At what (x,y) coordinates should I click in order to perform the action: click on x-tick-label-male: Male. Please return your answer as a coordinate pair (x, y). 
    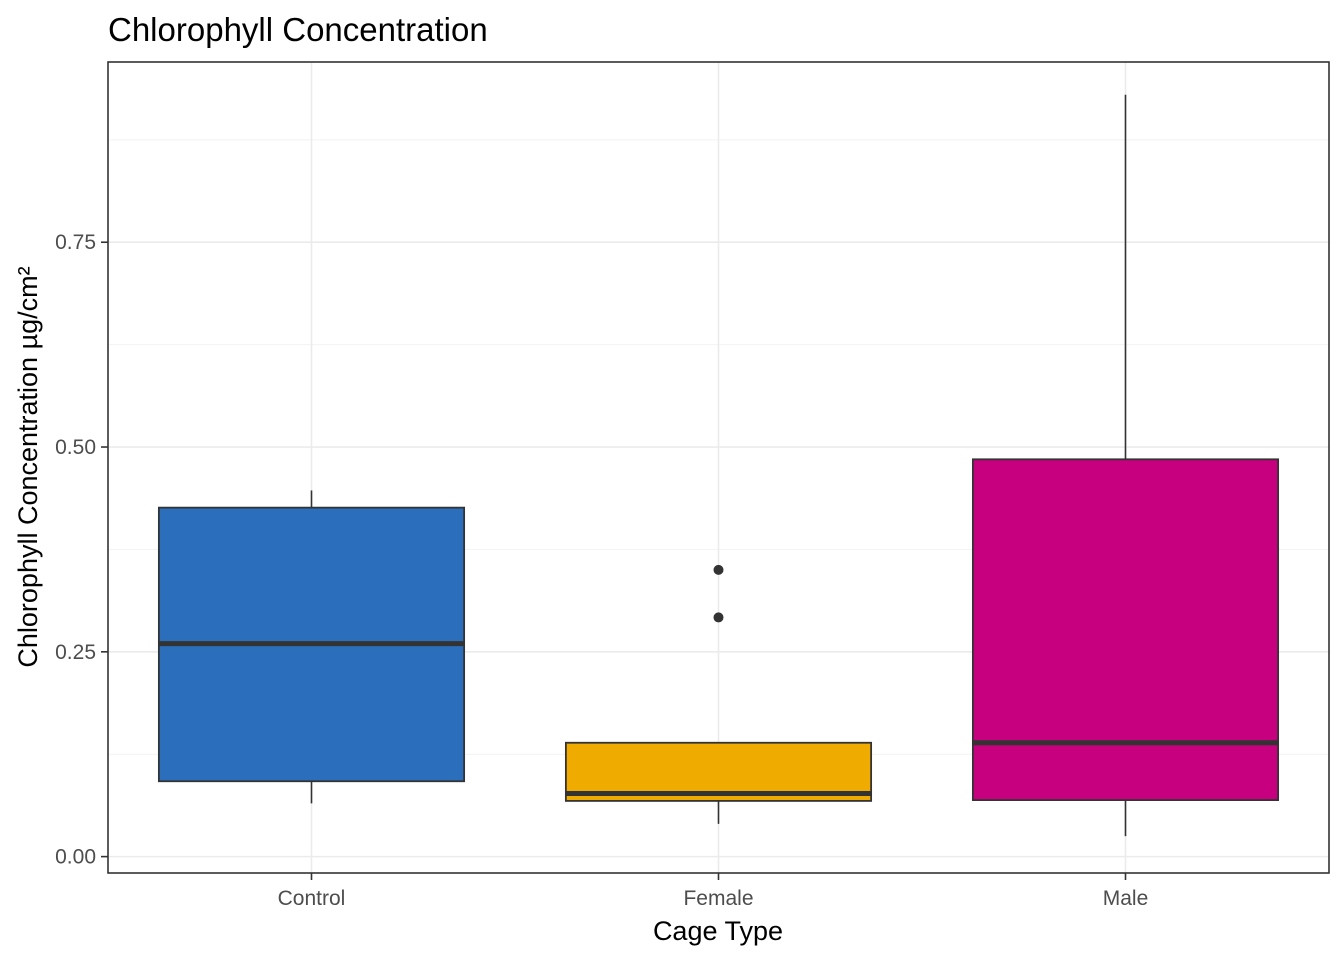
    Looking at the image, I should click on (1126, 898).